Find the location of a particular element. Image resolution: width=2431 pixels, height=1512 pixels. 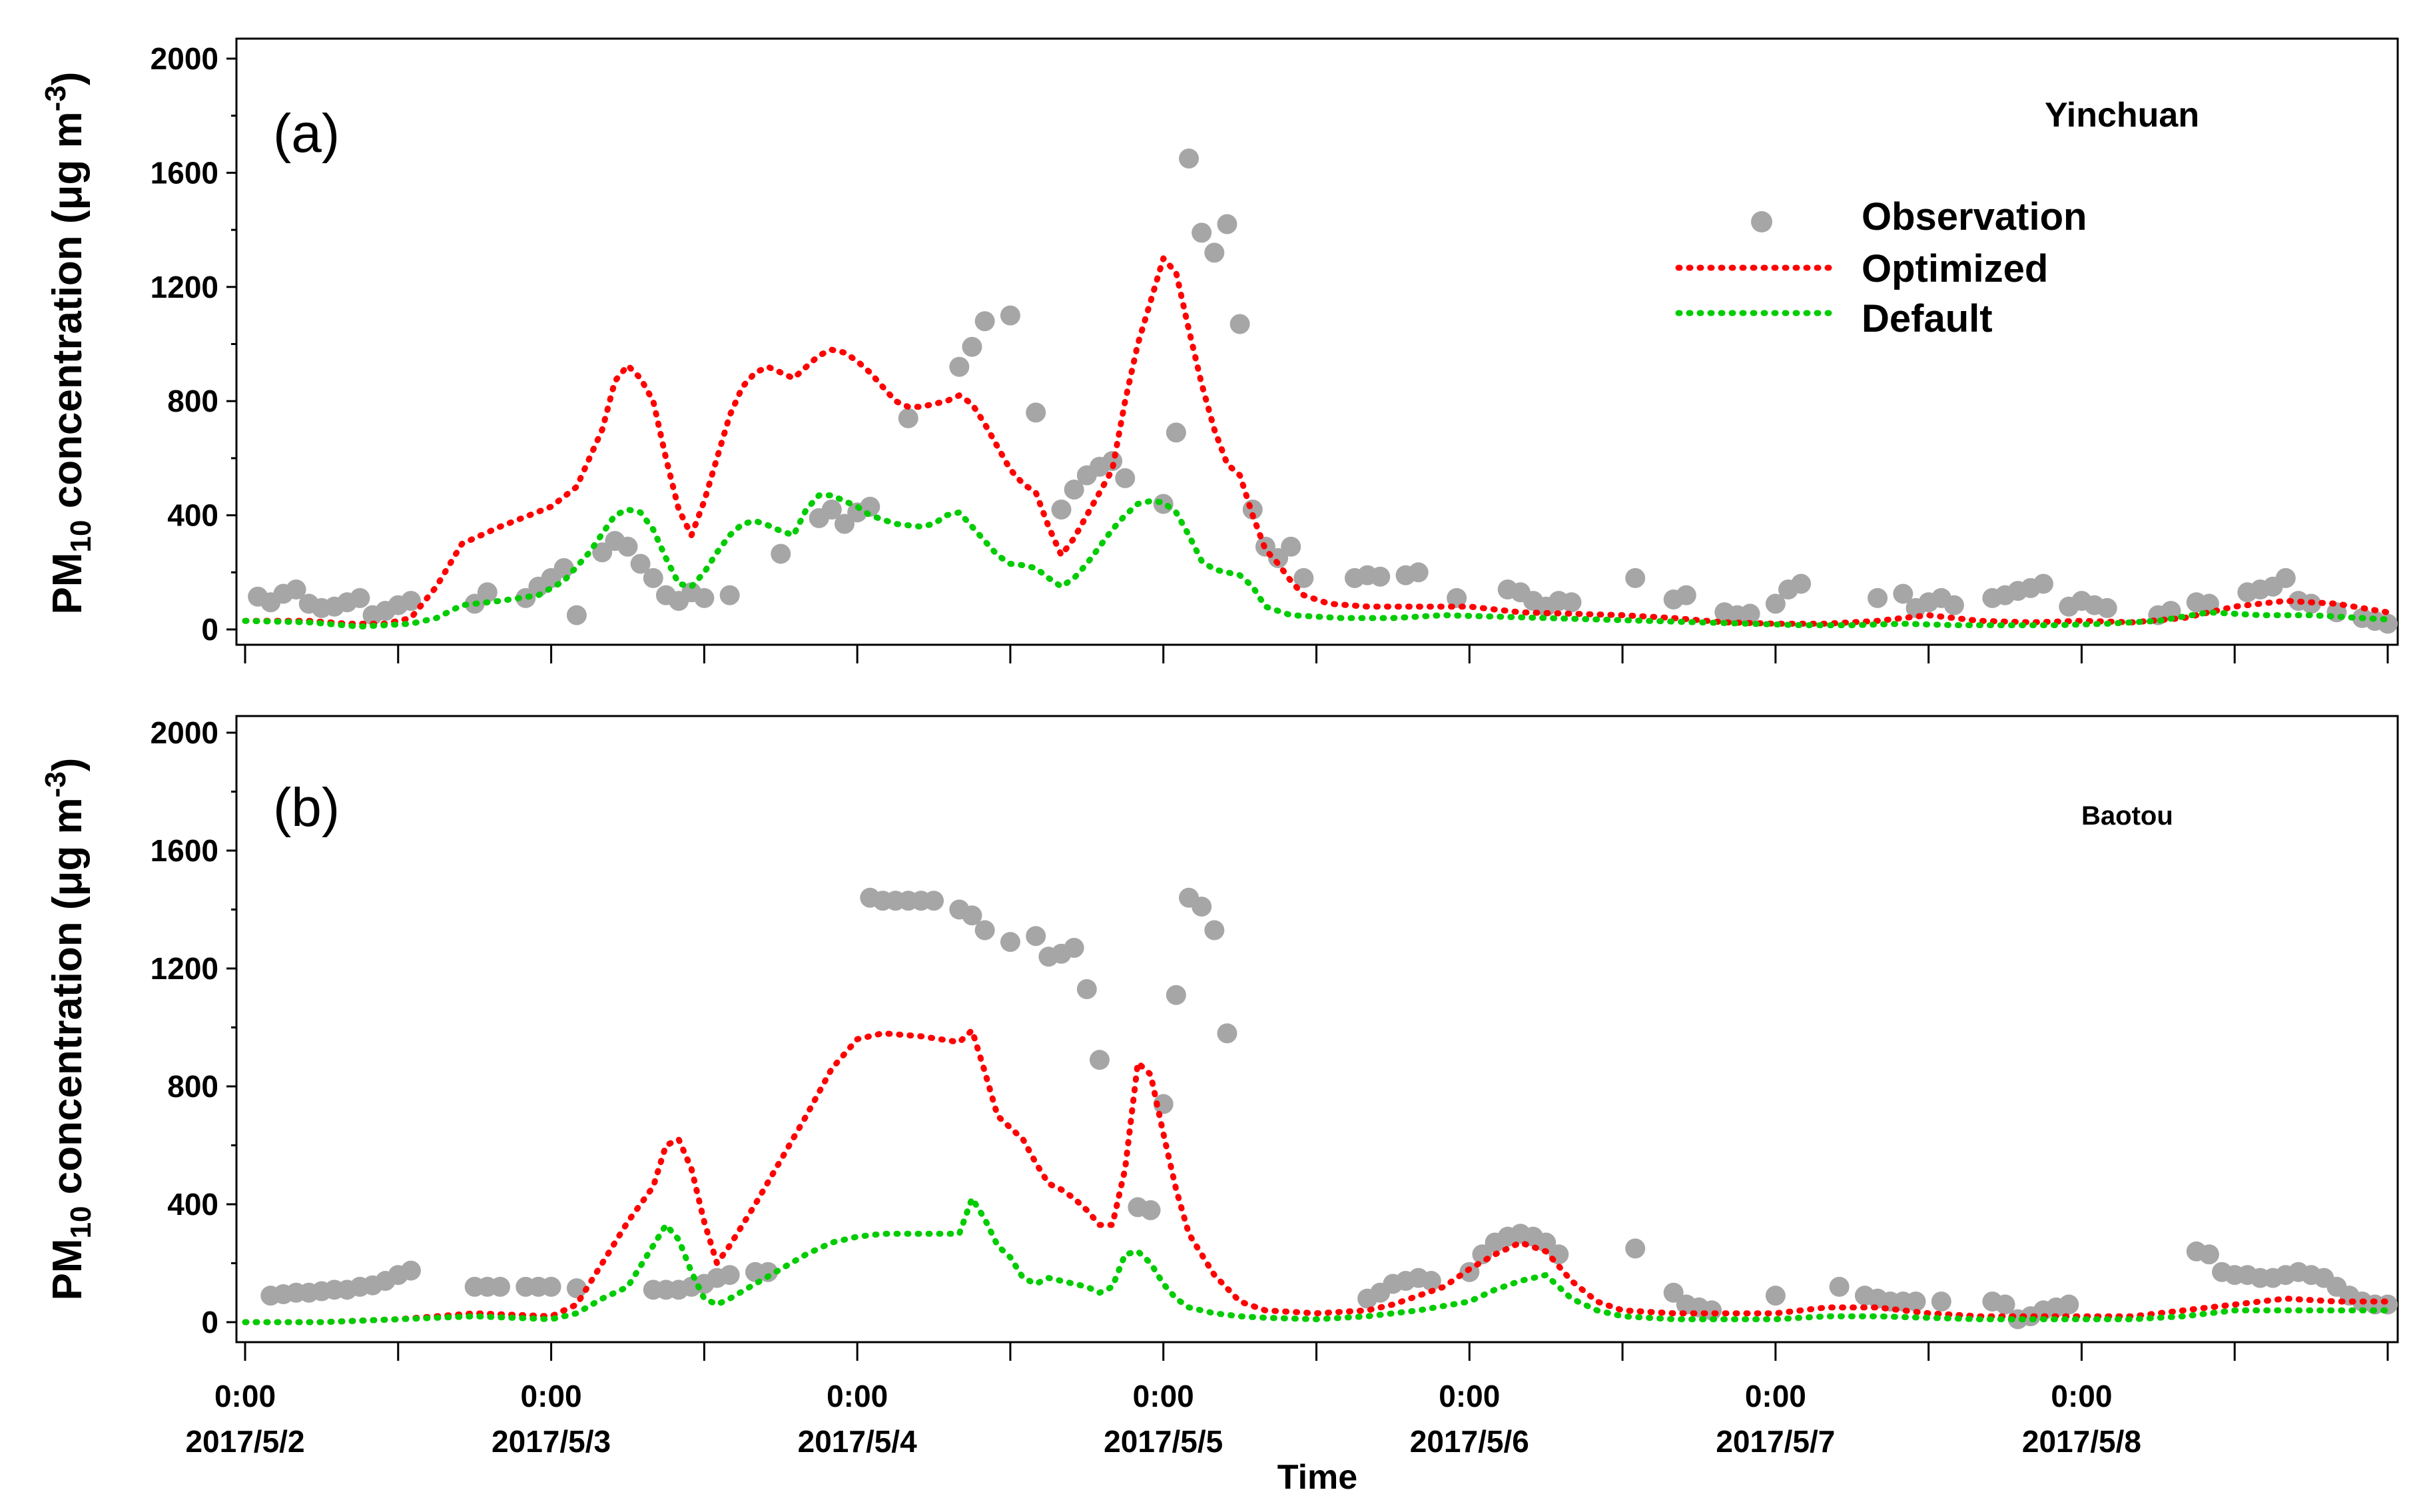

y-tick-label-a-5: 2000 is located at coordinates (184, 59).